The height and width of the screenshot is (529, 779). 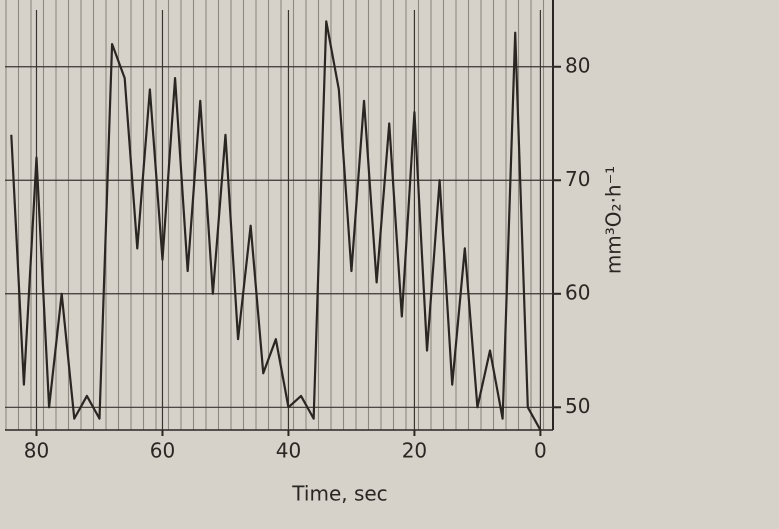 I want to click on x-tick-label: 40, so click(x=288, y=451).